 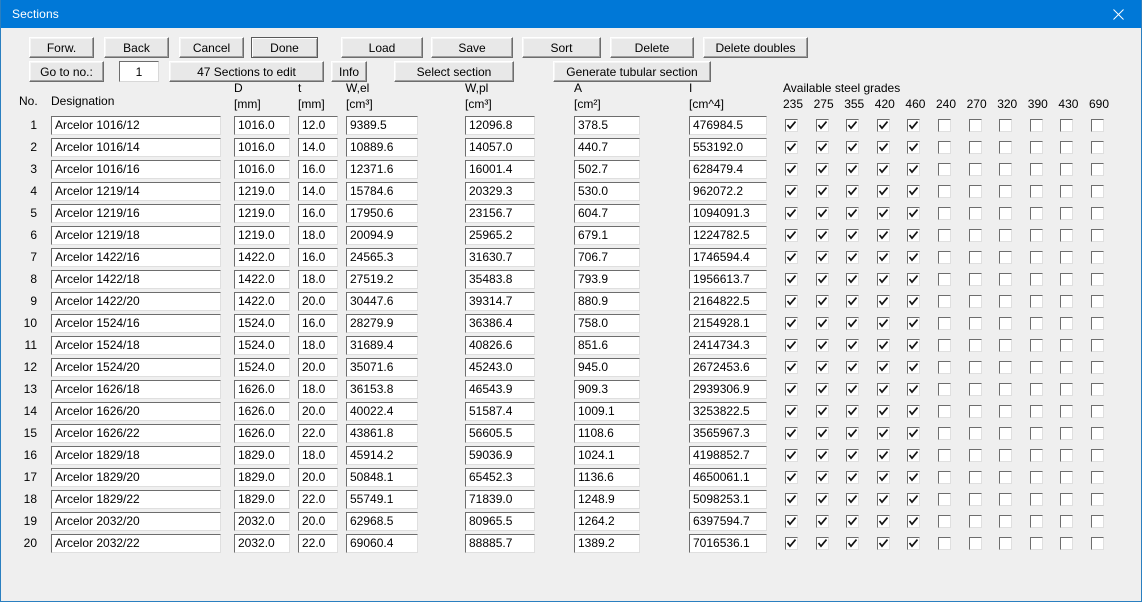 What do you see at coordinates (136, 147) in the screenshot?
I see `designation-cell: Arcelor 1016/14` at bounding box center [136, 147].